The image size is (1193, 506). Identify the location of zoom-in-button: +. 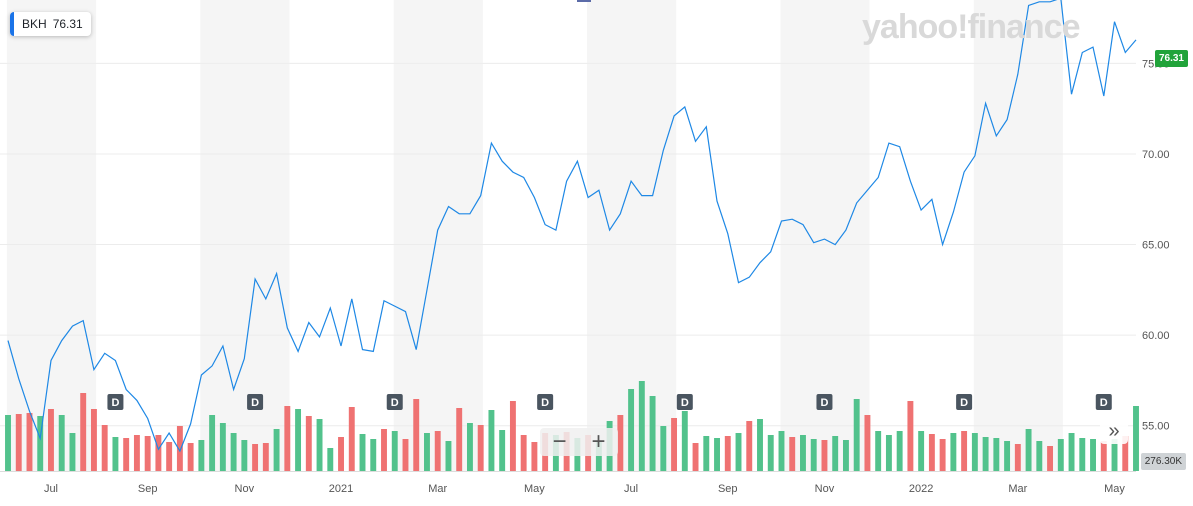
(598, 441).